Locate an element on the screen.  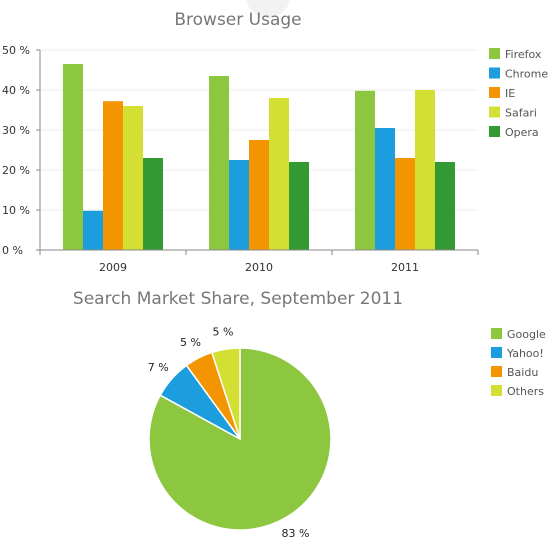
bar-y-tick-label: 10 % is located at coordinates (16, 210).